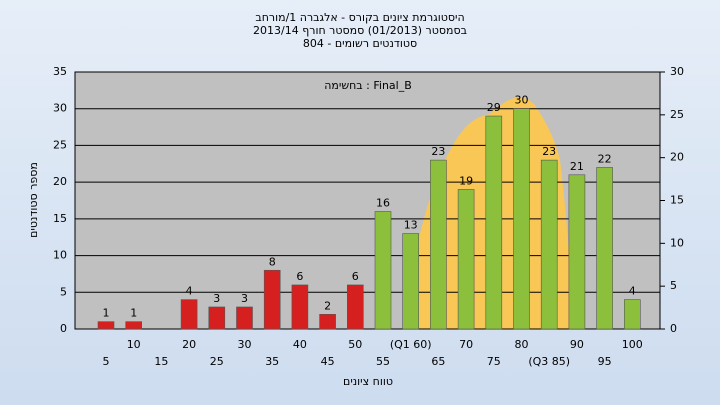  Describe the element at coordinates (359, 17) in the screenshot. I see `title-line: היסטוגרמת ציונים בקורס - אלגברה 1/מורחב` at that location.